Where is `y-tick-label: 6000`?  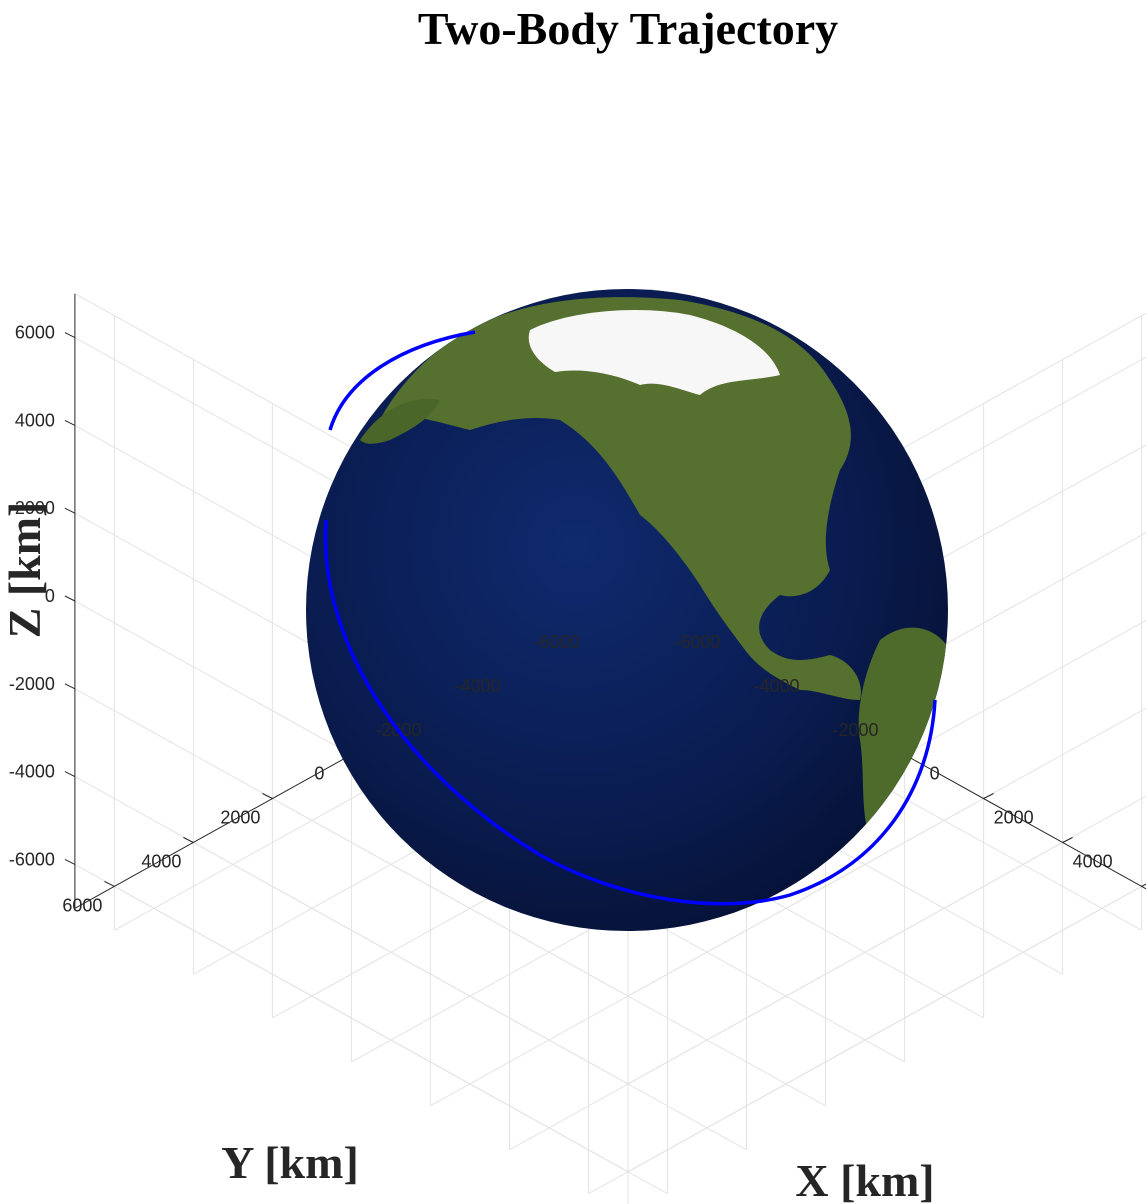 y-tick-label: 6000 is located at coordinates (82, 905).